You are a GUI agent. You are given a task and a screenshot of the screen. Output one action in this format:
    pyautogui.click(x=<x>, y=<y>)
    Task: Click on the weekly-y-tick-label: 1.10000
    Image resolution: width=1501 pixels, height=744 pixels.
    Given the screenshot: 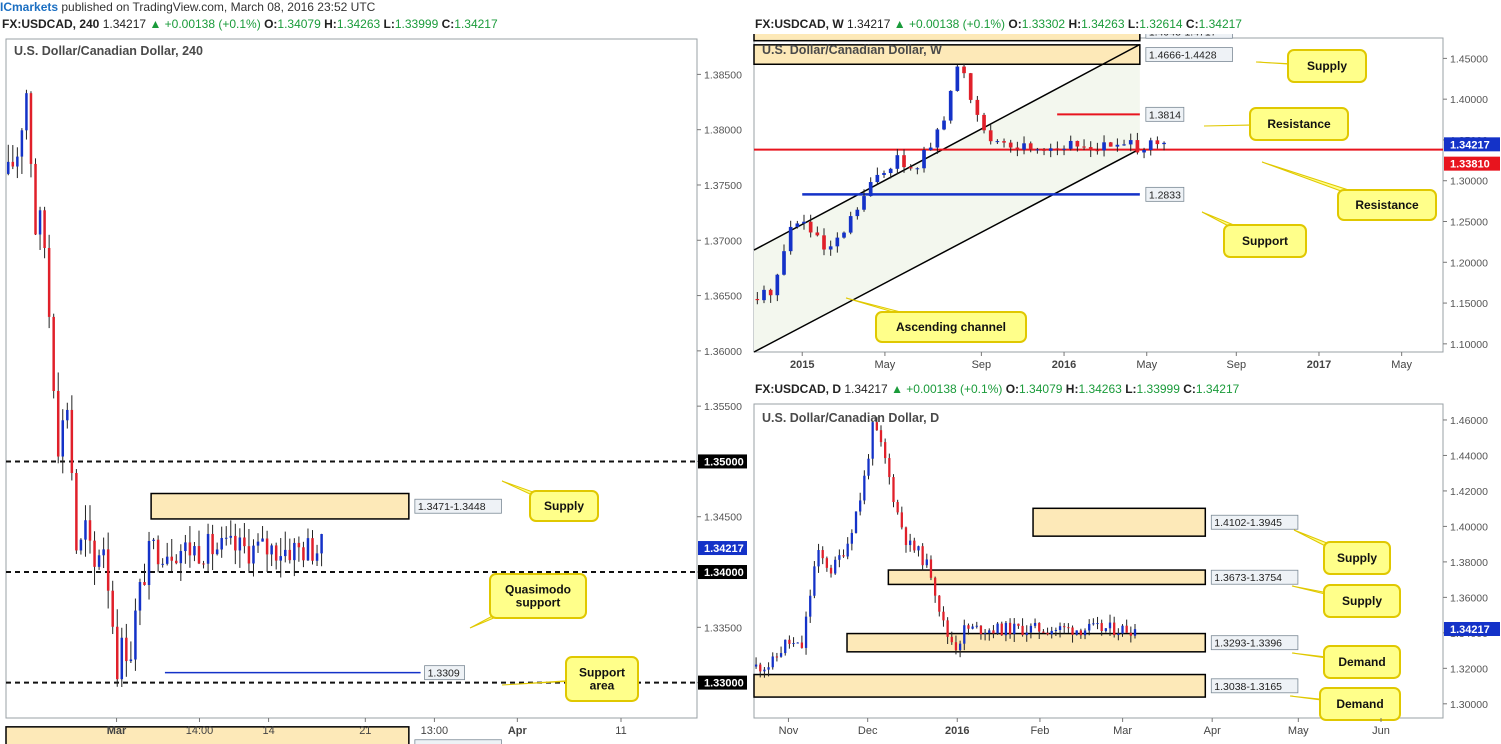 What is the action you would take?
    pyautogui.click(x=1469, y=345)
    